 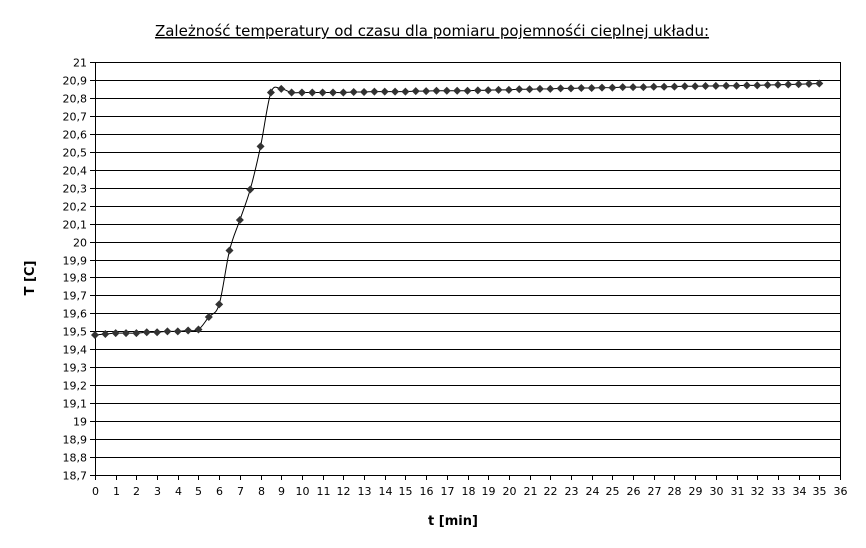 I want to click on x-tick-label: 12, so click(x=344, y=491).